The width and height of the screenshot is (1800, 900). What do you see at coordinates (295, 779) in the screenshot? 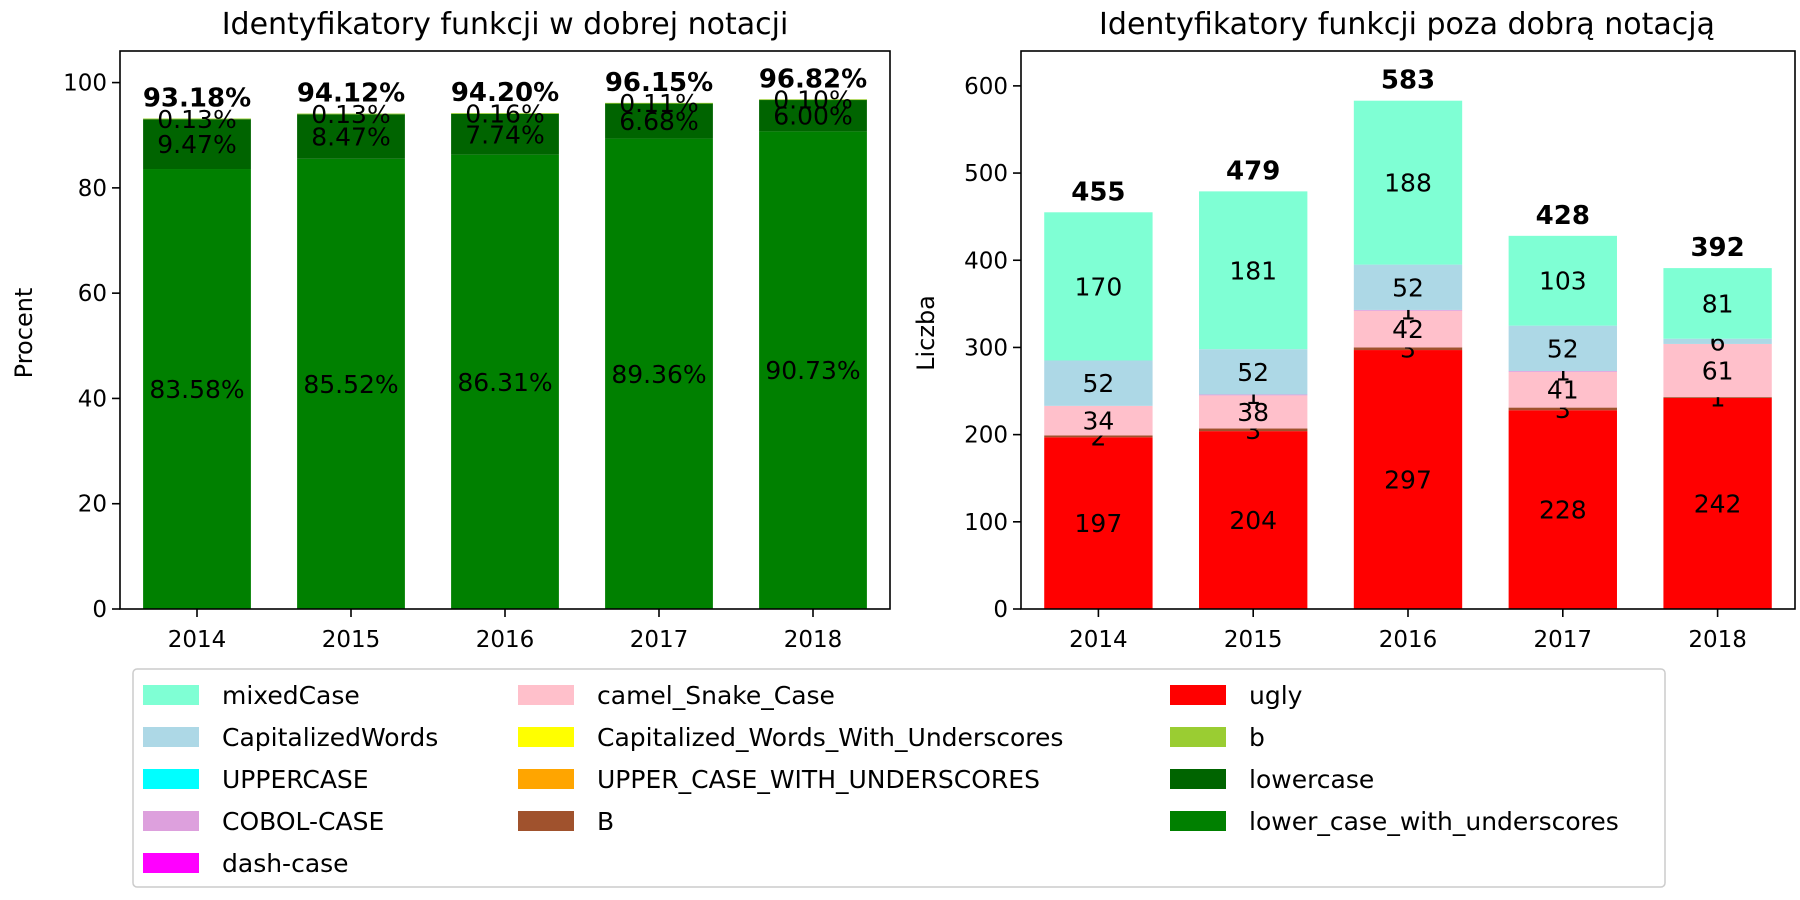
I see `legend-label: UPPERCASE` at bounding box center [295, 779].